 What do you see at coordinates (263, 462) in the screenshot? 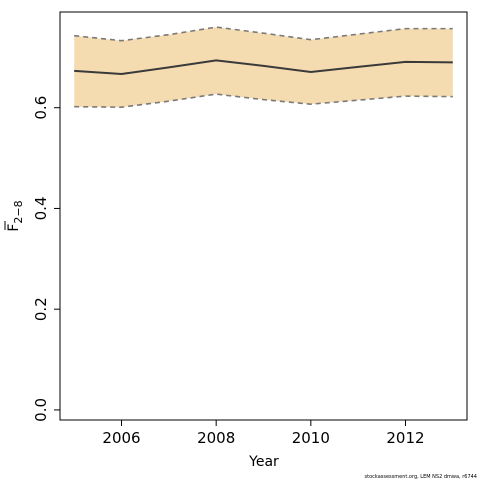
I see `x-axis-title: Year` at bounding box center [263, 462].